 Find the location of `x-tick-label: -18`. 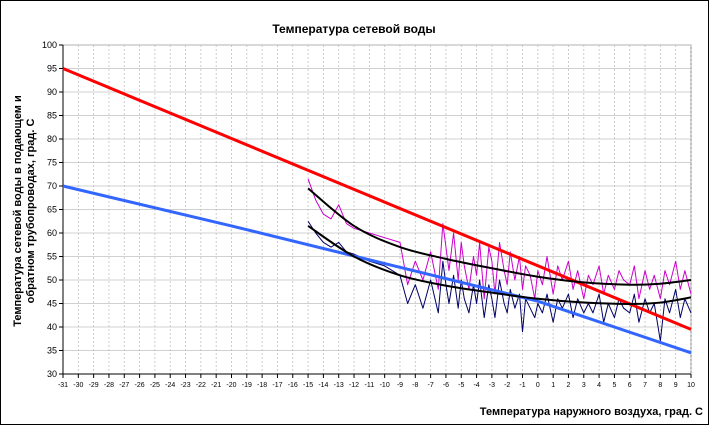

x-tick-label: -18 is located at coordinates (262, 385).